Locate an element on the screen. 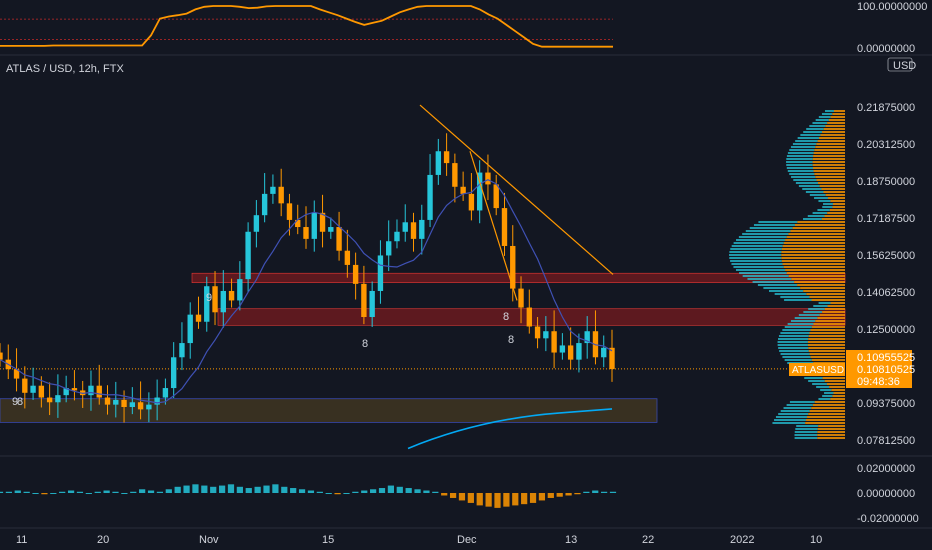  time-tick-label: Nov is located at coordinates (209, 540).